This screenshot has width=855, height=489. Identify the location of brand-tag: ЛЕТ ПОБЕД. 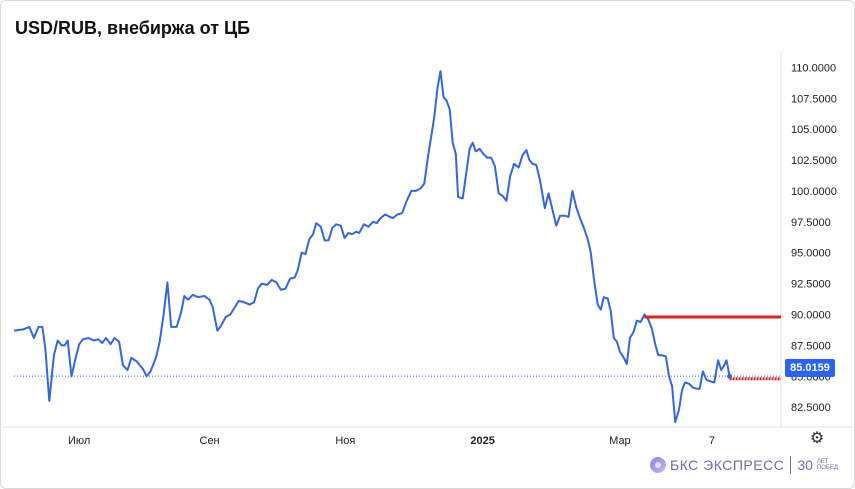
(827, 465).